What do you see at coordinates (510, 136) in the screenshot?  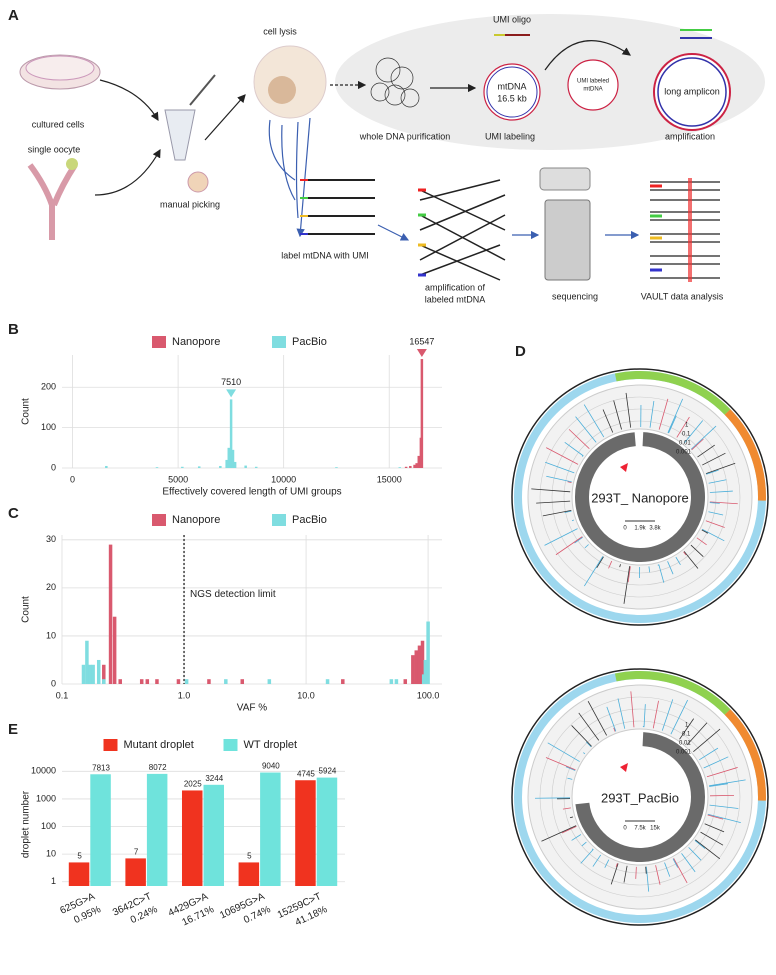 I see `label: UMI labeling` at bounding box center [510, 136].